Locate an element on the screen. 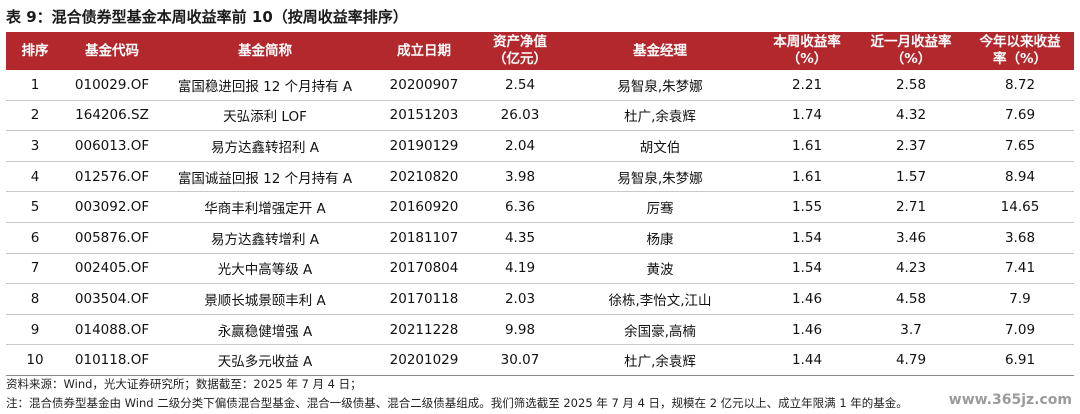 The image size is (1080, 414). table-cell: 黄波 is located at coordinates (660, 269).